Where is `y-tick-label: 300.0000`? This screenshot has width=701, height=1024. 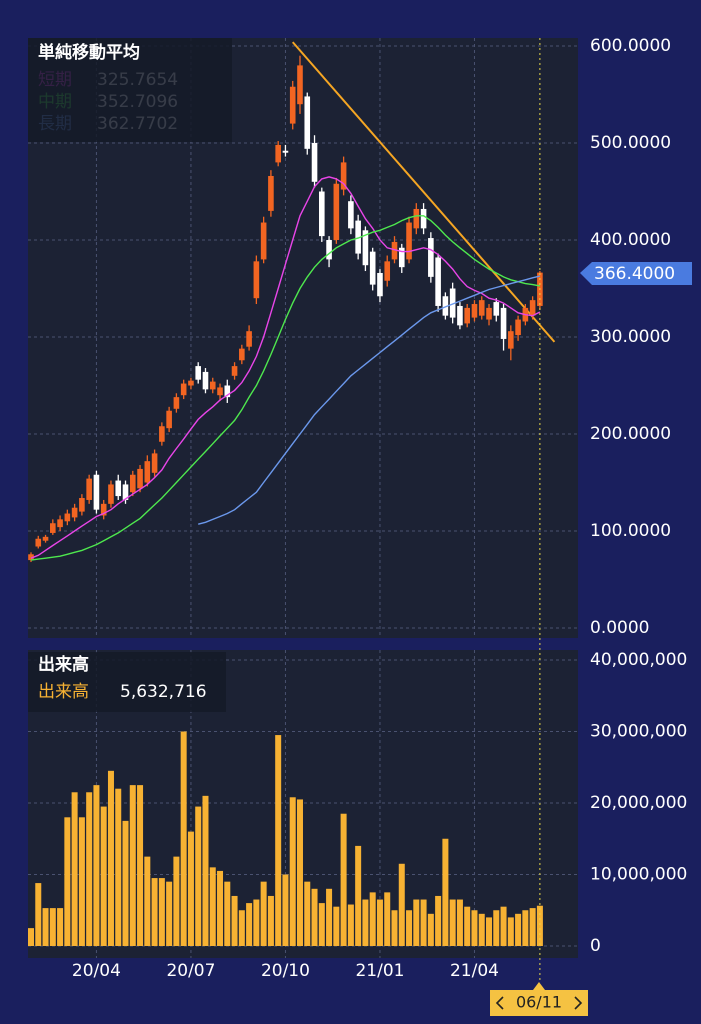
y-tick-label: 300.0000 is located at coordinates (630, 337).